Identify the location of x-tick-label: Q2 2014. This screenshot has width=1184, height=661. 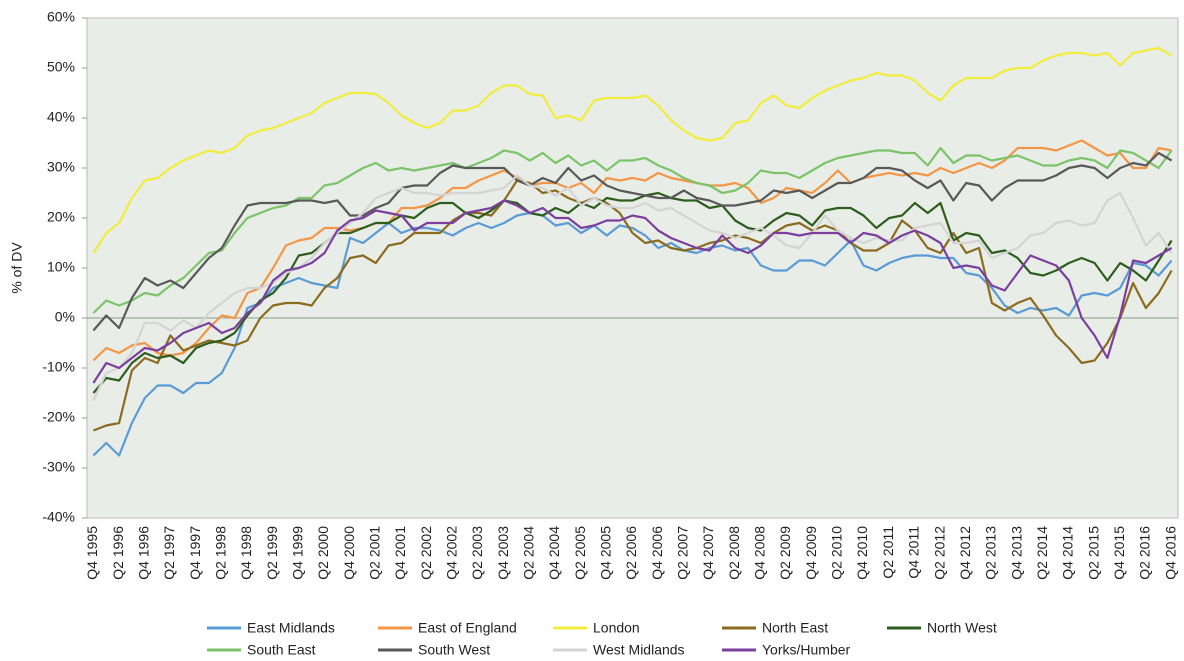
(1042, 553).